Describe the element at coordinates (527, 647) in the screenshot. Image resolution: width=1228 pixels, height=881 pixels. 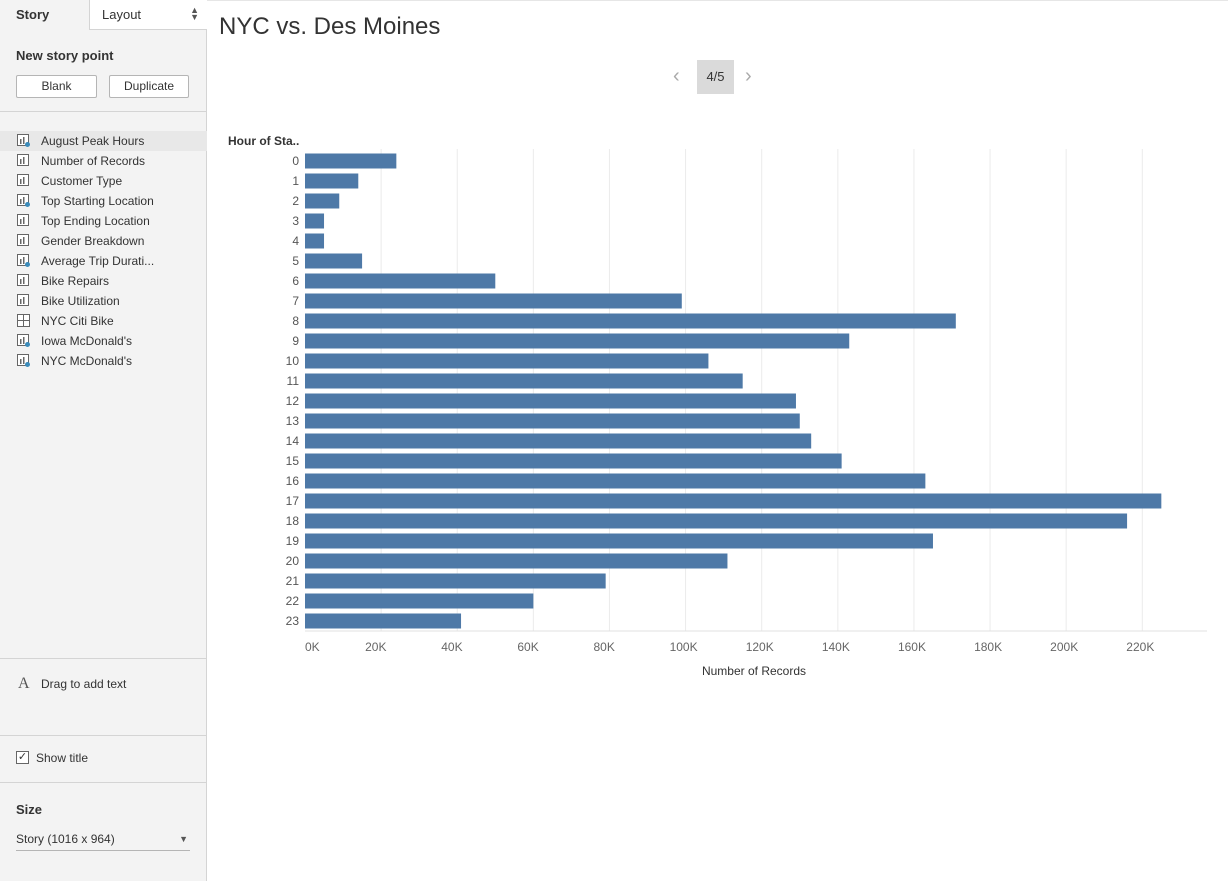
I see `x-tick-label: 60K` at that location.